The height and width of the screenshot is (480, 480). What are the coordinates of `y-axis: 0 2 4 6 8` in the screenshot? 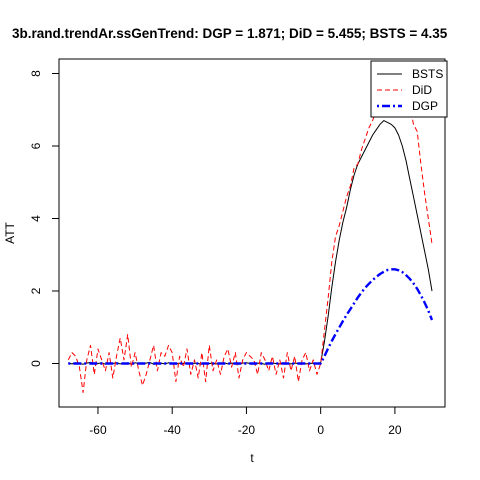 It's located at (44, 218).